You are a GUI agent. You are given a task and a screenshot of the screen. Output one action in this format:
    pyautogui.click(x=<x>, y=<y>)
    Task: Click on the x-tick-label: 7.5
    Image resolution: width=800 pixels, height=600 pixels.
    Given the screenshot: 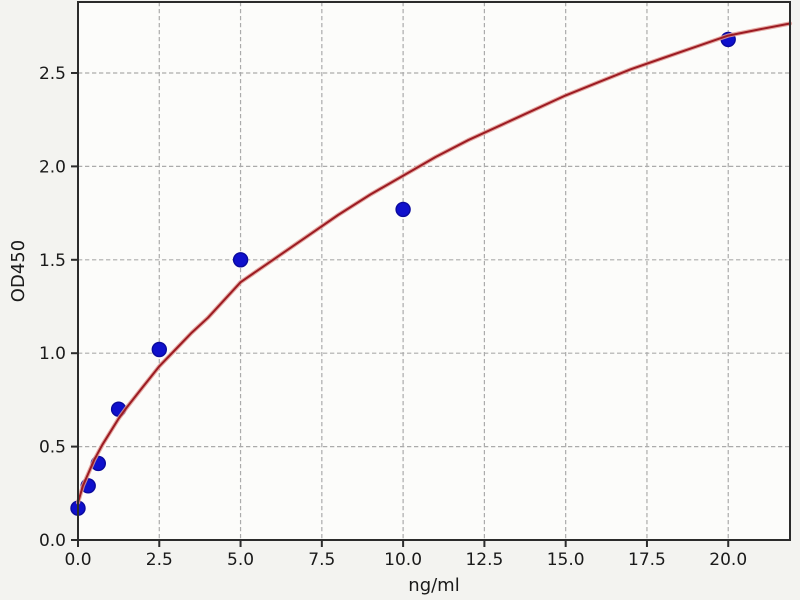 What is the action you would take?
    pyautogui.click(x=321, y=560)
    